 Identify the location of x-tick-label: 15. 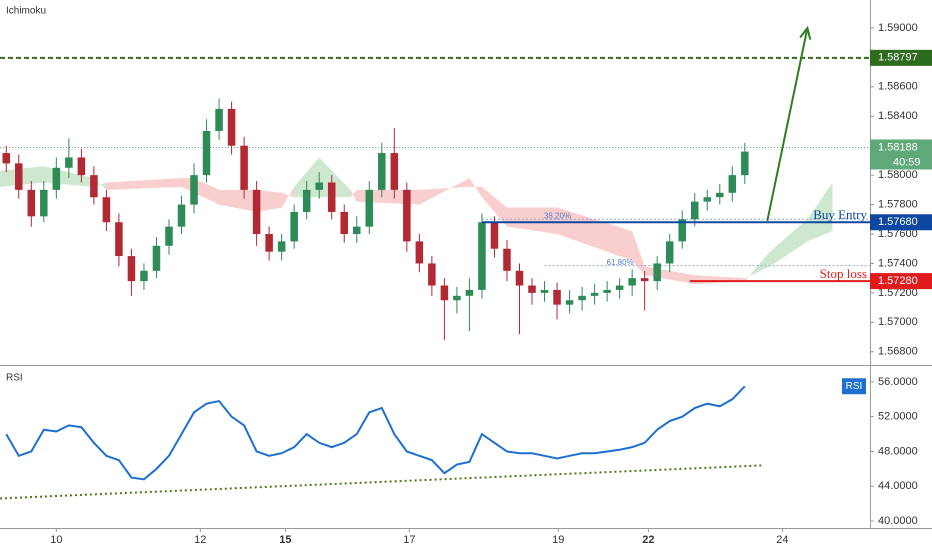
(285, 540).